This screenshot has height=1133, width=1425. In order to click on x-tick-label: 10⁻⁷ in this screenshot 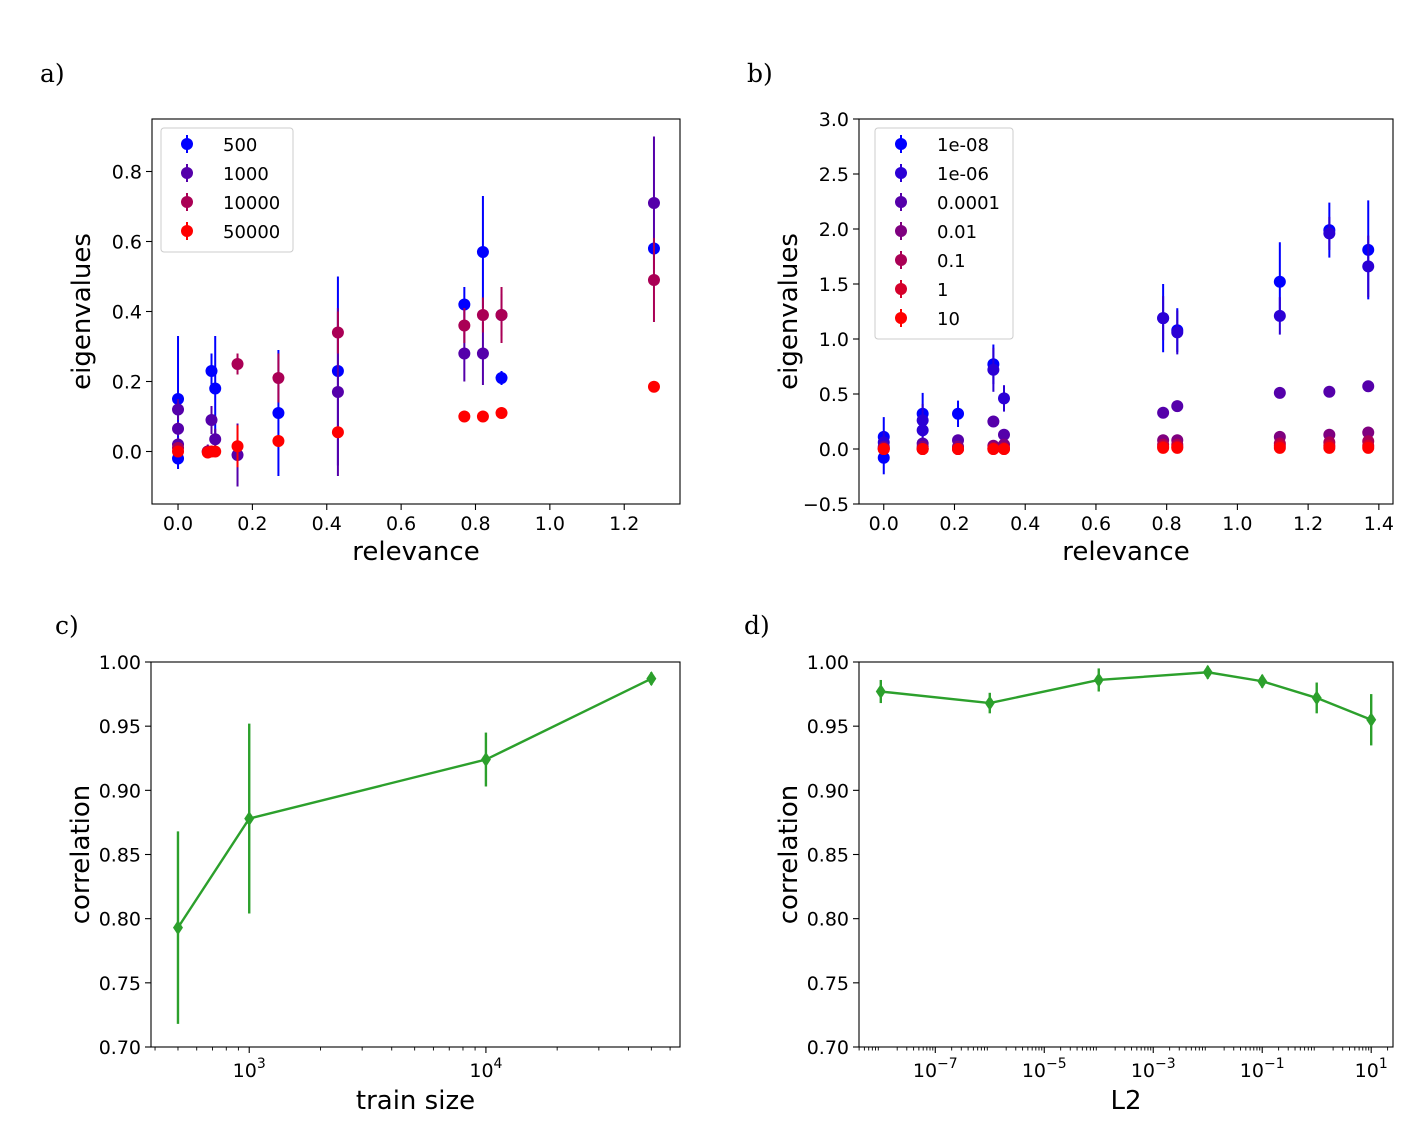, I will do `click(935, 1069)`.